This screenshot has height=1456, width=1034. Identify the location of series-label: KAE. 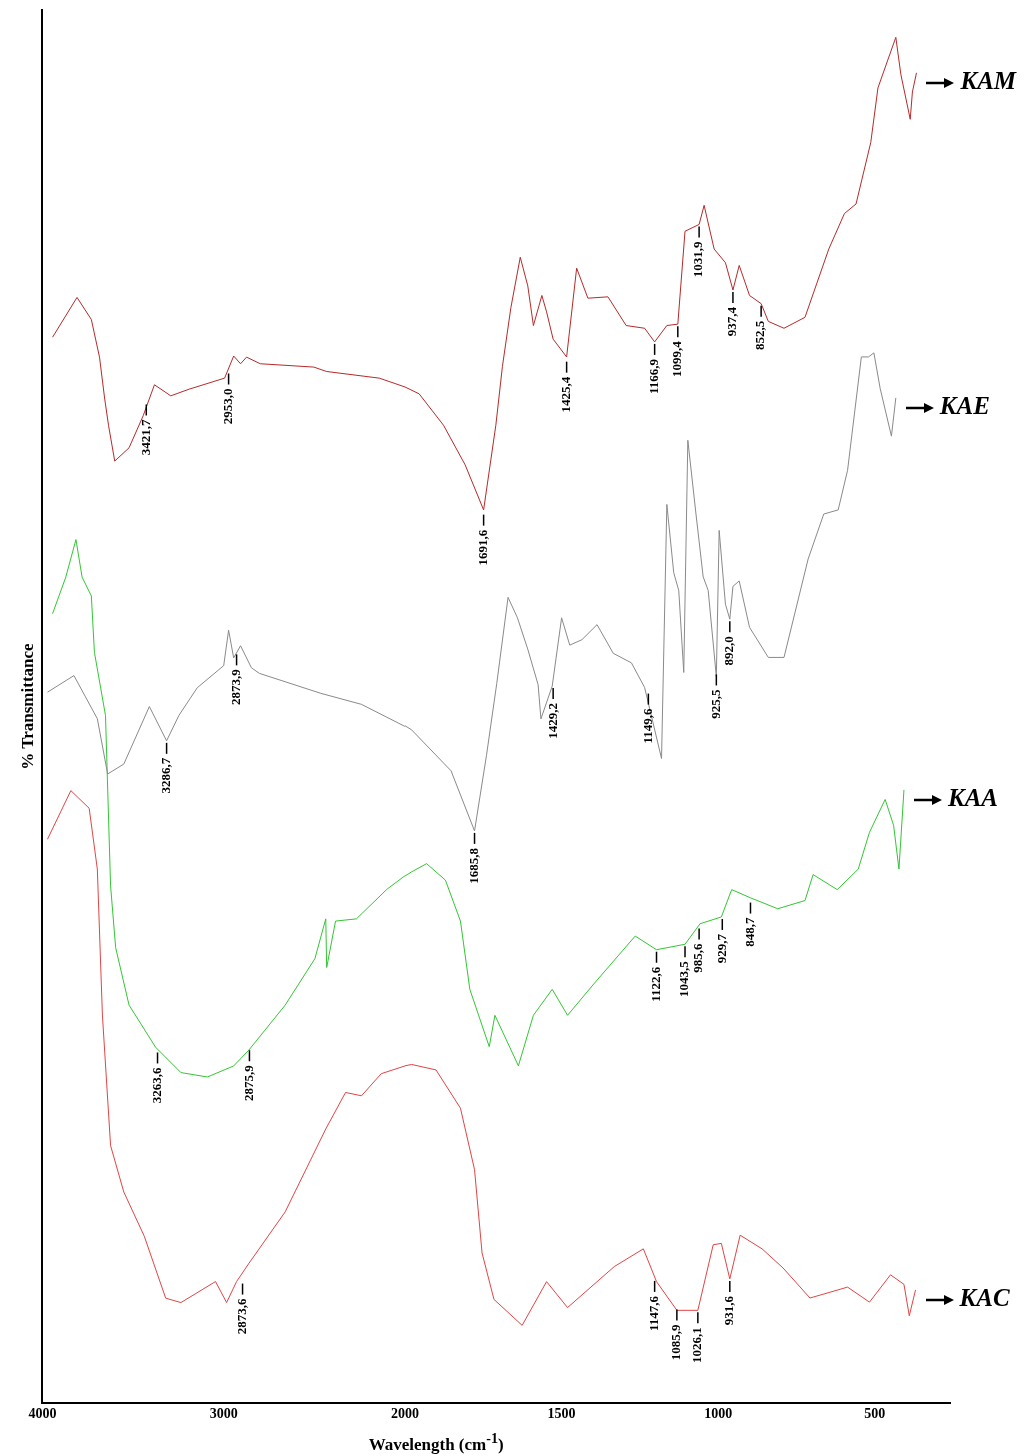
(964, 406).